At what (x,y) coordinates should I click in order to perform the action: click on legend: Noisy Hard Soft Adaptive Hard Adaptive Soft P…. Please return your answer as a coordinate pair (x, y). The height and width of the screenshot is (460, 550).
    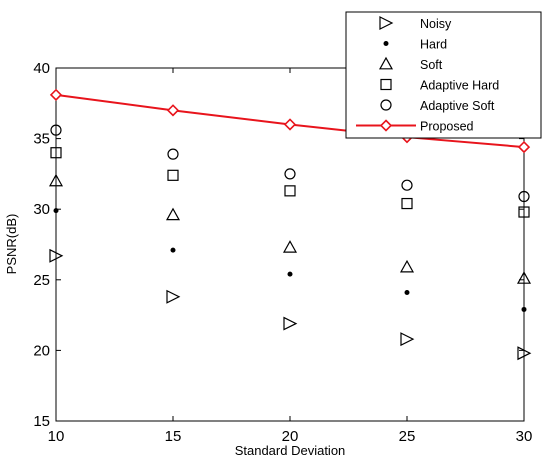
    Looking at the image, I should click on (443, 75).